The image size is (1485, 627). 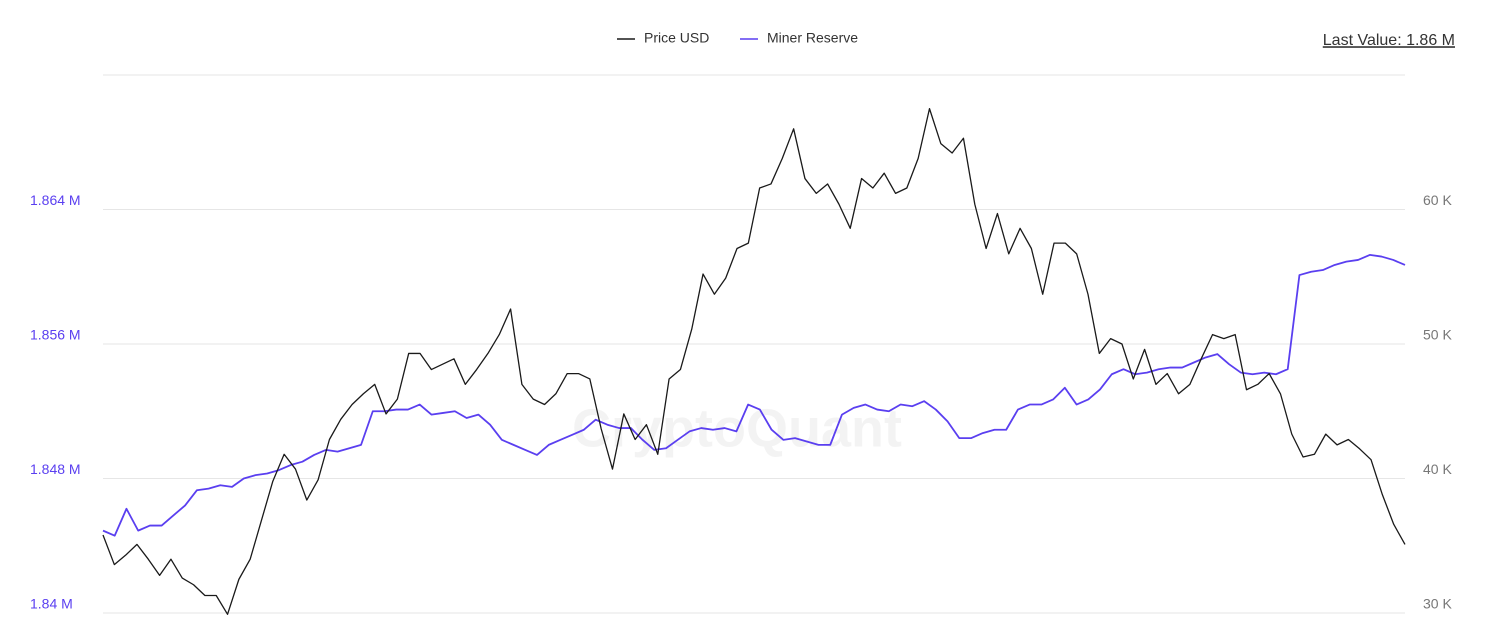 What do you see at coordinates (1437, 604) in the screenshot?
I see `y2-tick-label: 30 K` at bounding box center [1437, 604].